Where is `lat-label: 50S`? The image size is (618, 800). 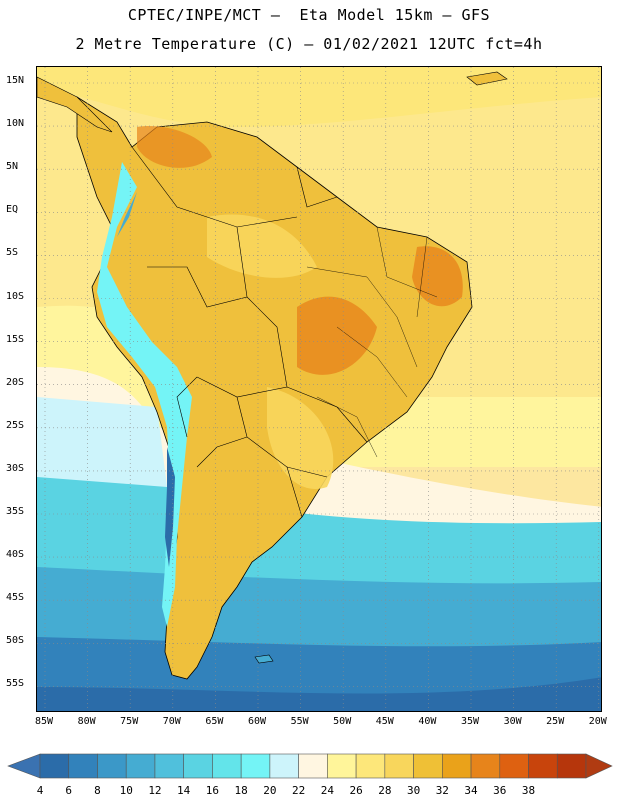 lat-label: 50S is located at coordinates (15, 641).